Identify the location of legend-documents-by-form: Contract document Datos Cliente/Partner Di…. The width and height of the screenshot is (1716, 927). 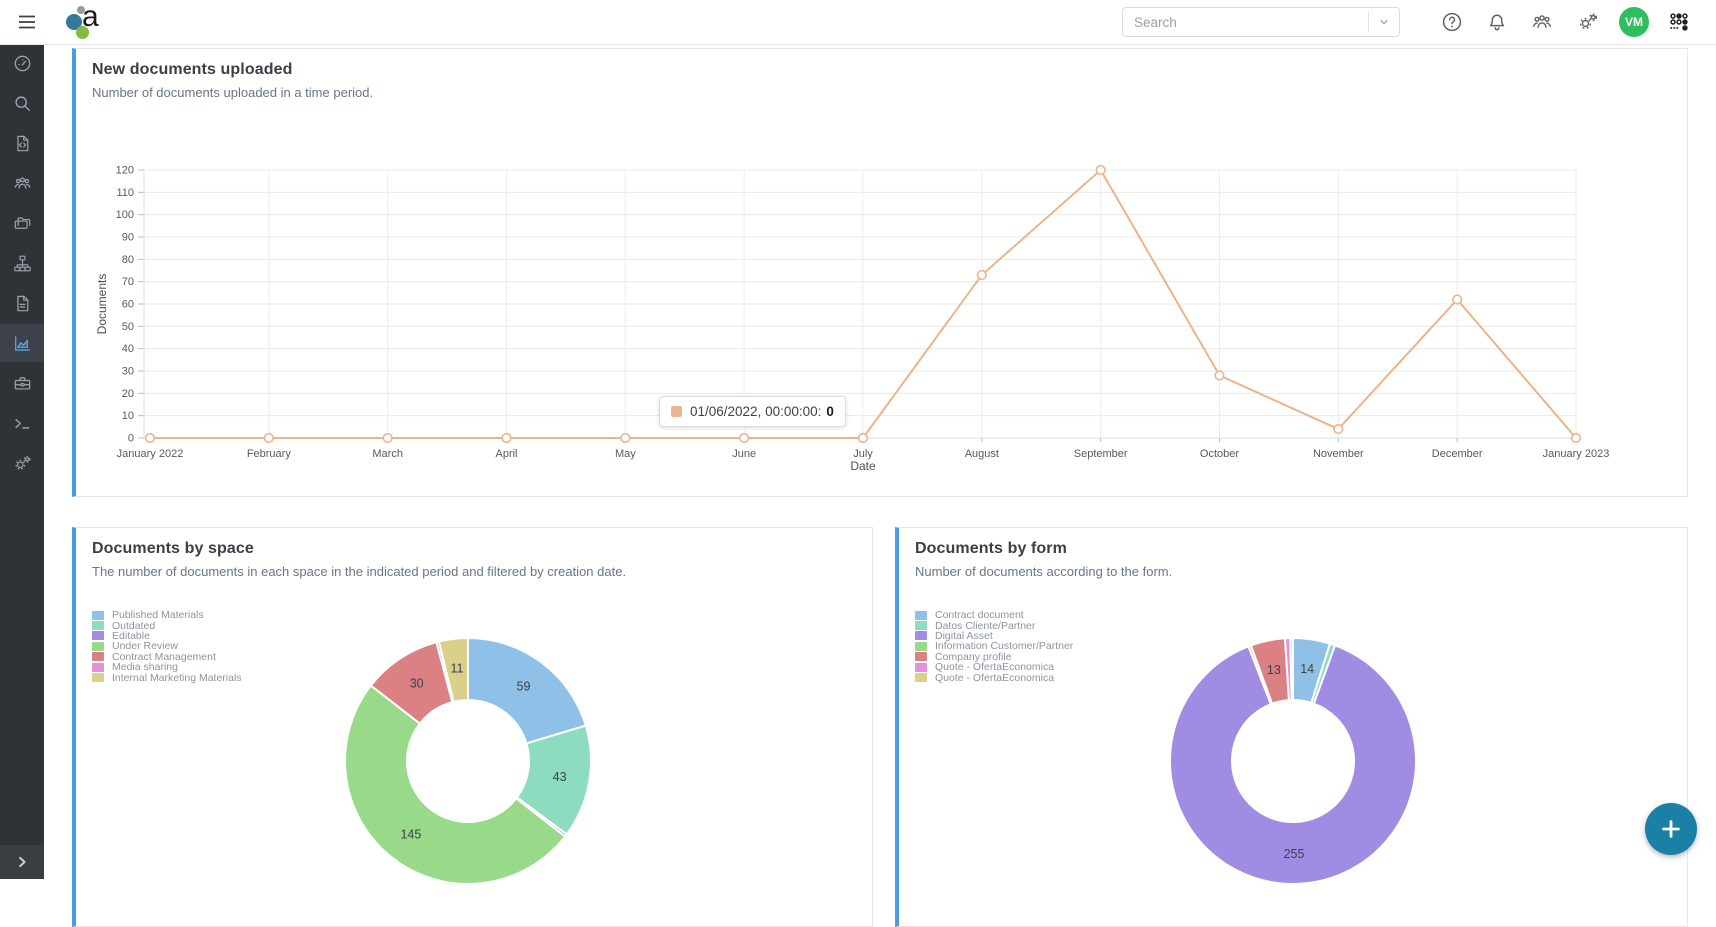
(994, 646).